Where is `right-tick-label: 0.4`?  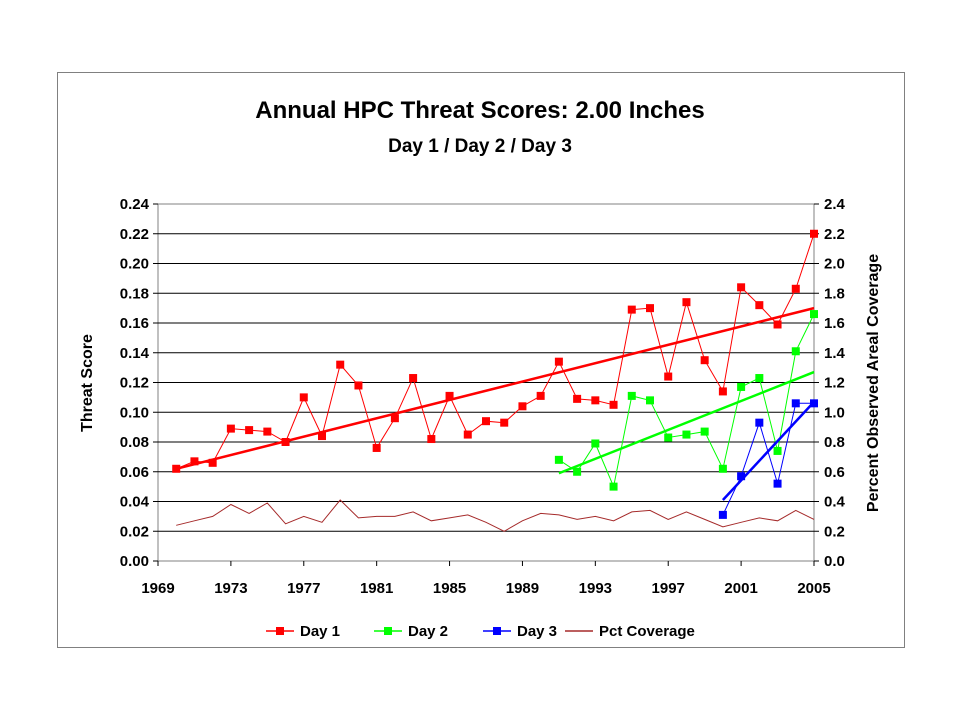 right-tick-label: 0.4 is located at coordinates (835, 502).